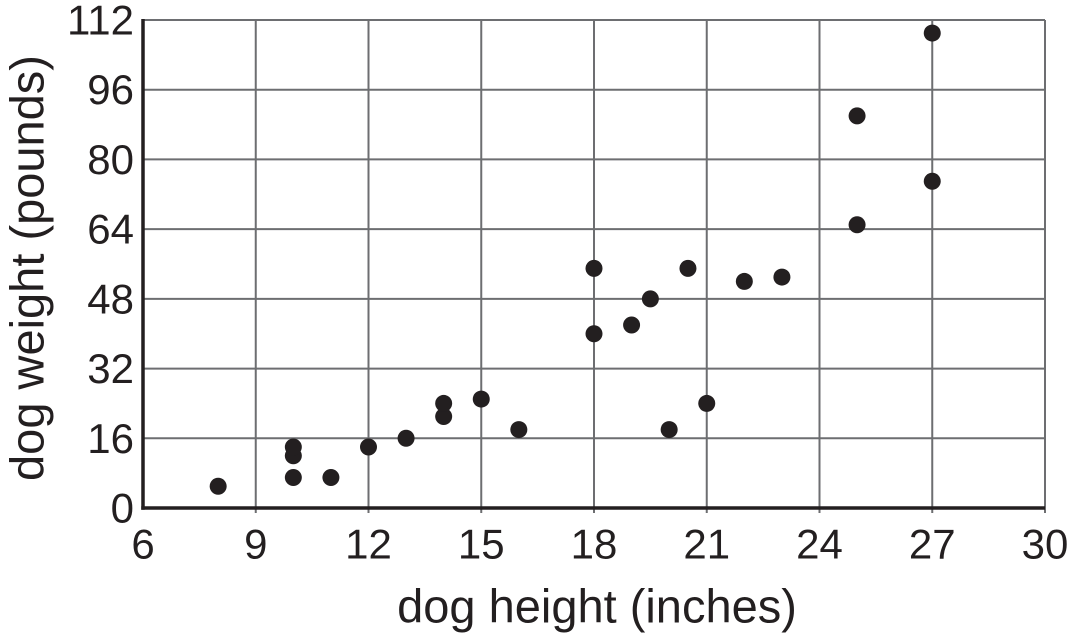  What do you see at coordinates (110, 438) in the screenshot?
I see `y-tick-label: 16` at bounding box center [110, 438].